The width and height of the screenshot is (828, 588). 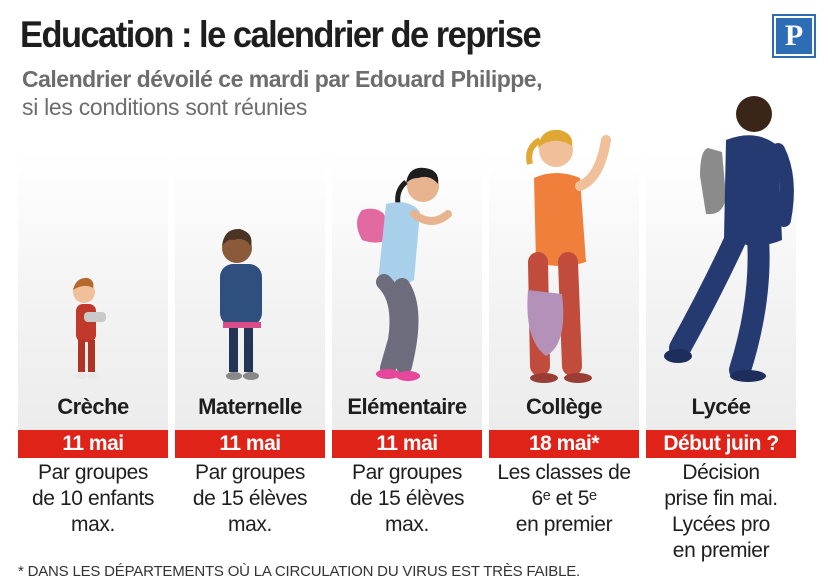 What do you see at coordinates (281, 34) in the screenshot?
I see `page-title: Education : le calendrier de reprise` at bounding box center [281, 34].